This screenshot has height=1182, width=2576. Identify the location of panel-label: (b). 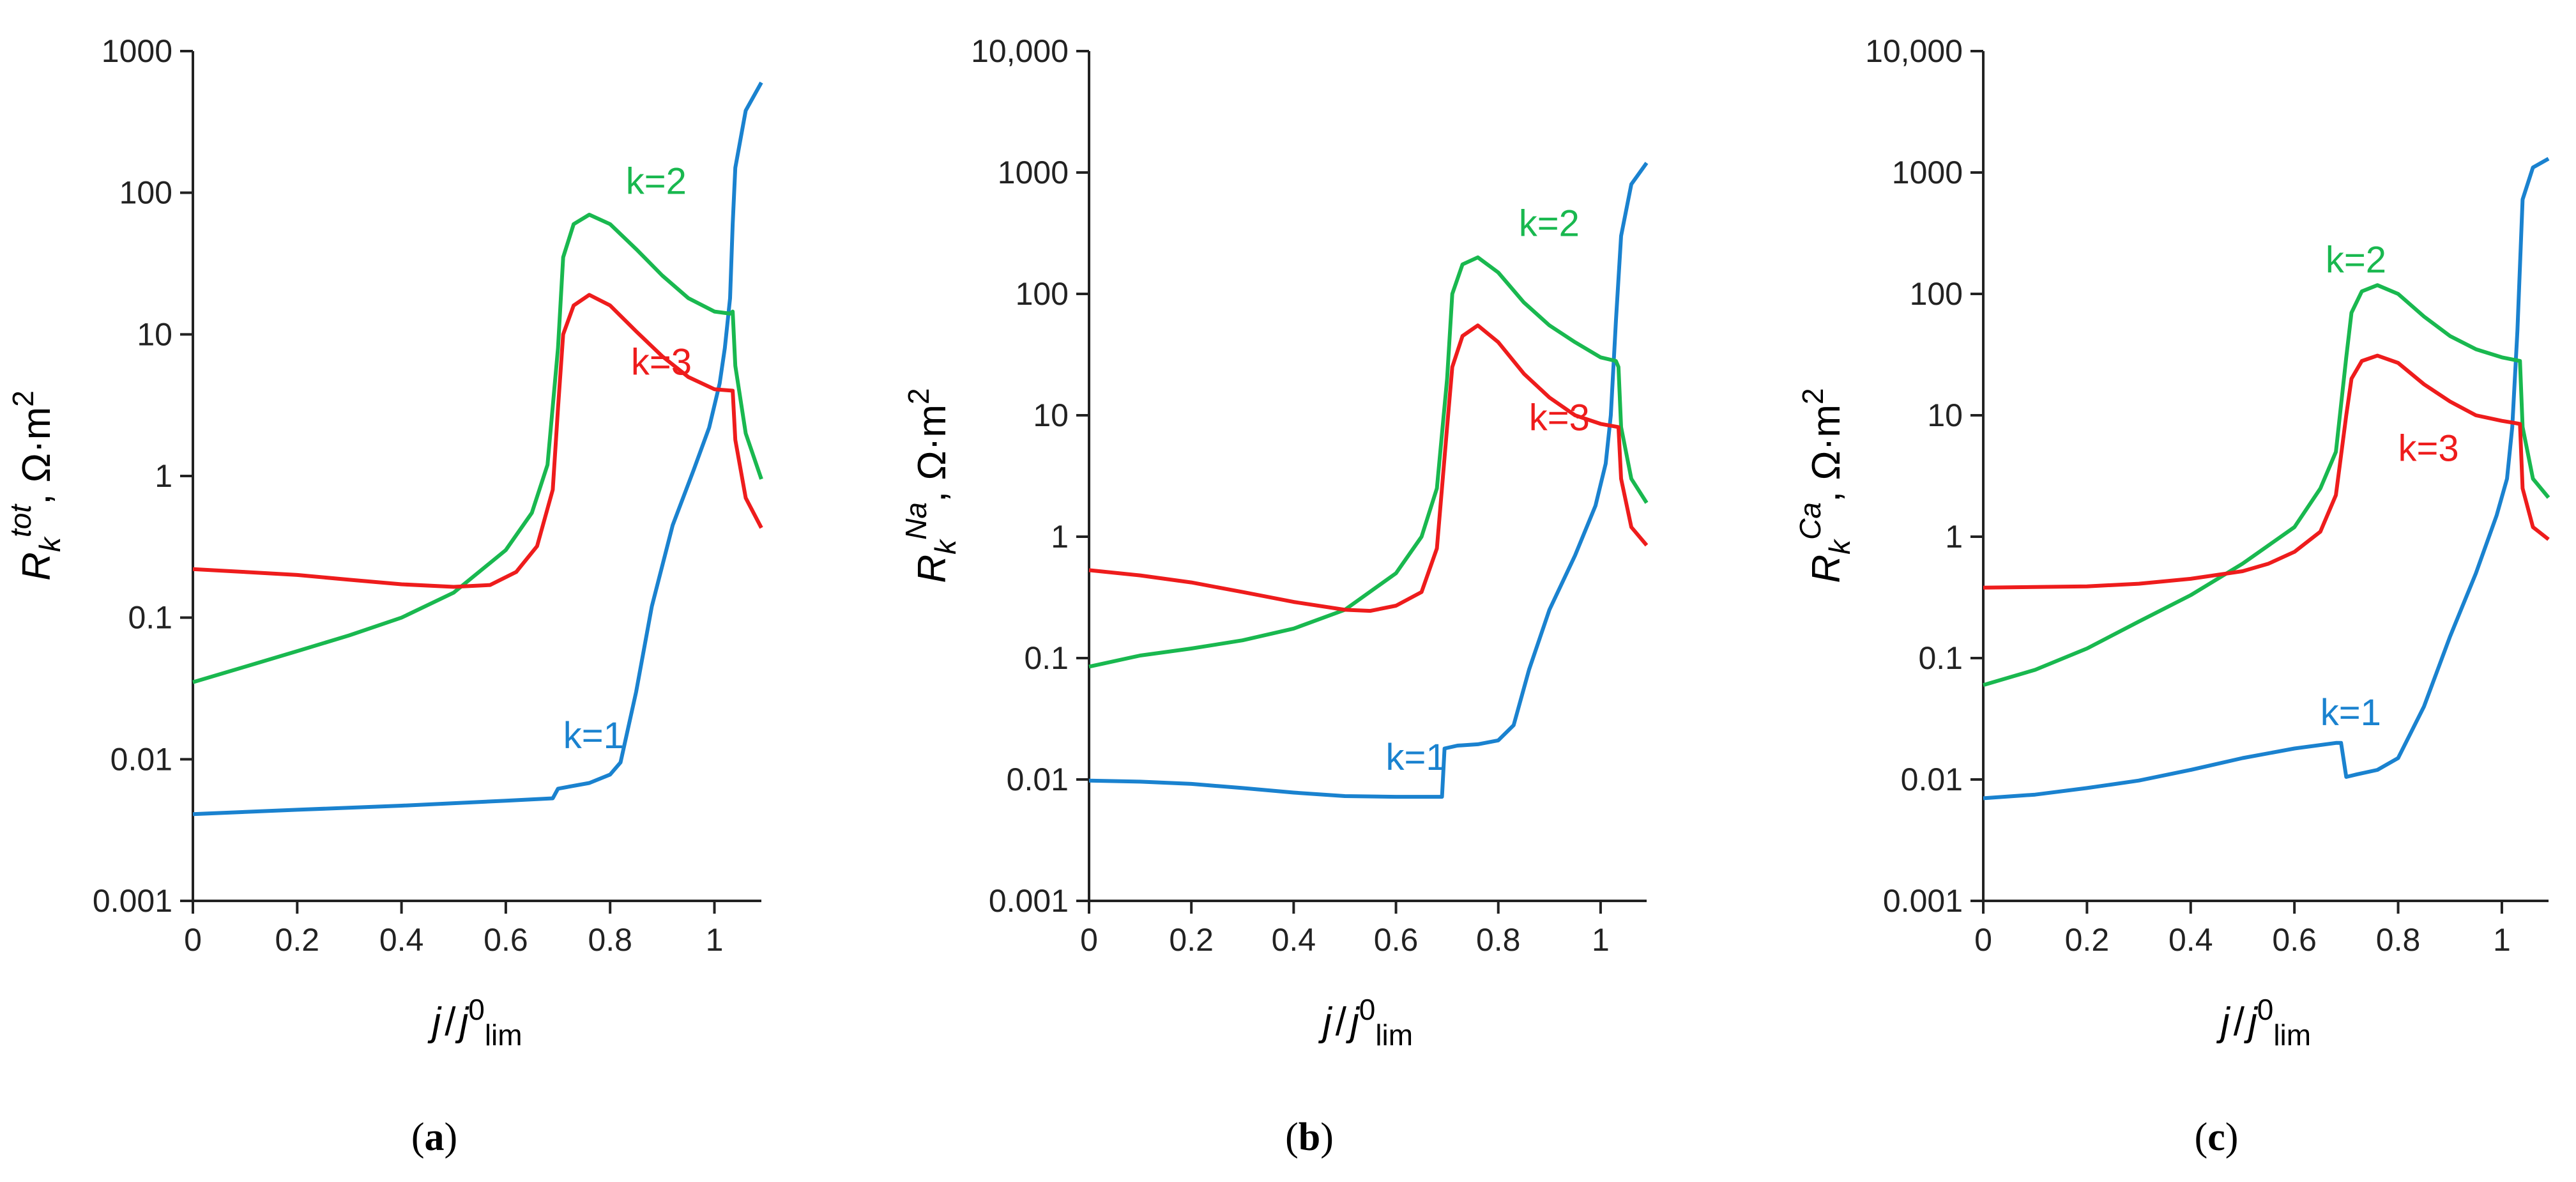
(1309, 1137).